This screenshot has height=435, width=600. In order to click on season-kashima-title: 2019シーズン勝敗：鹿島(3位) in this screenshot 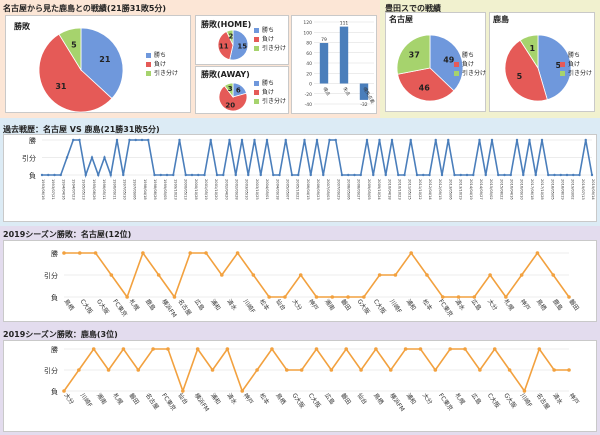, I will do `click(60, 334)`.